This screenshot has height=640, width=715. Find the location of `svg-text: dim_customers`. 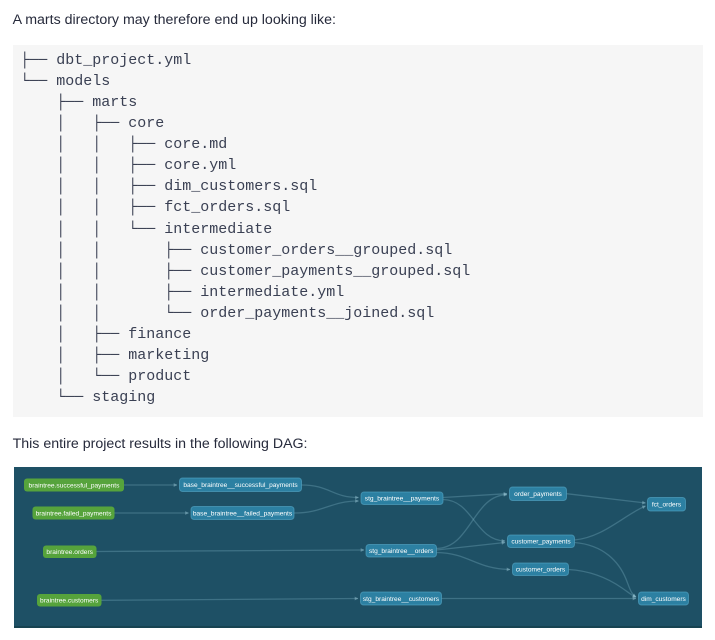

svg-text: dim_customers is located at coordinates (663, 599).